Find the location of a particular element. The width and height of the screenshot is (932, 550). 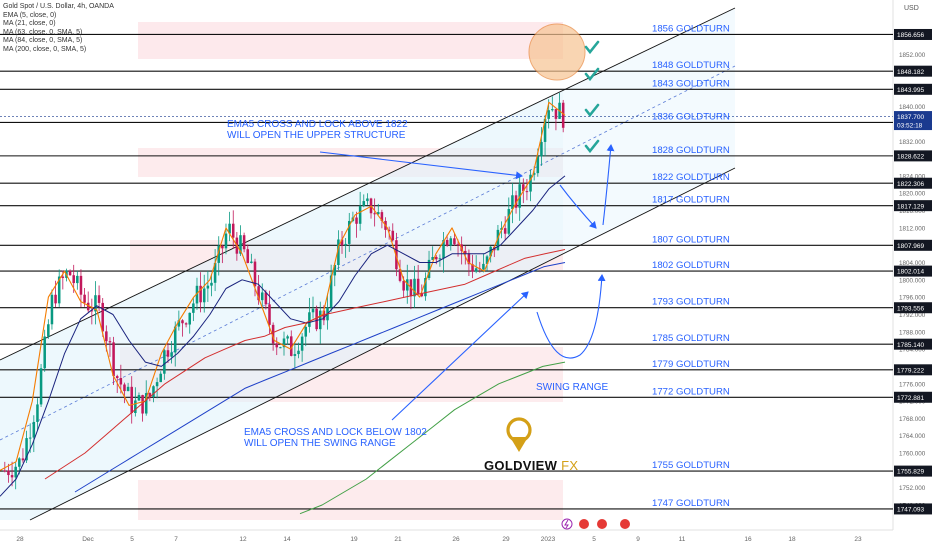

upper-pink-zone is located at coordinates (350, 40).